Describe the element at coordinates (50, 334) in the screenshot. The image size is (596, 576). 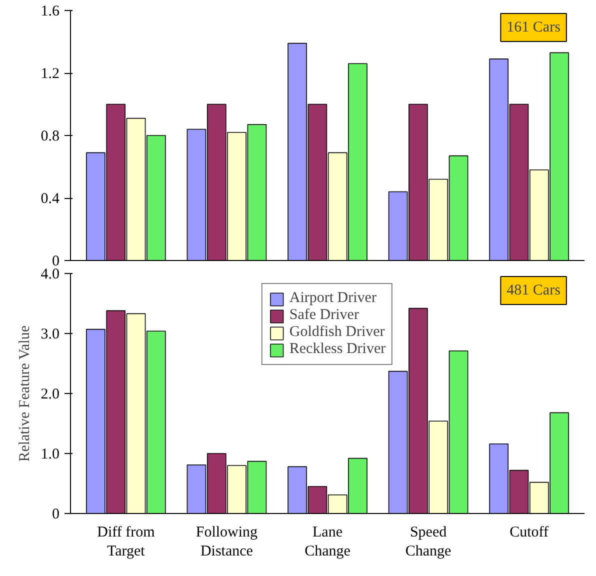
I see `y-tick-label: 3.0` at that location.